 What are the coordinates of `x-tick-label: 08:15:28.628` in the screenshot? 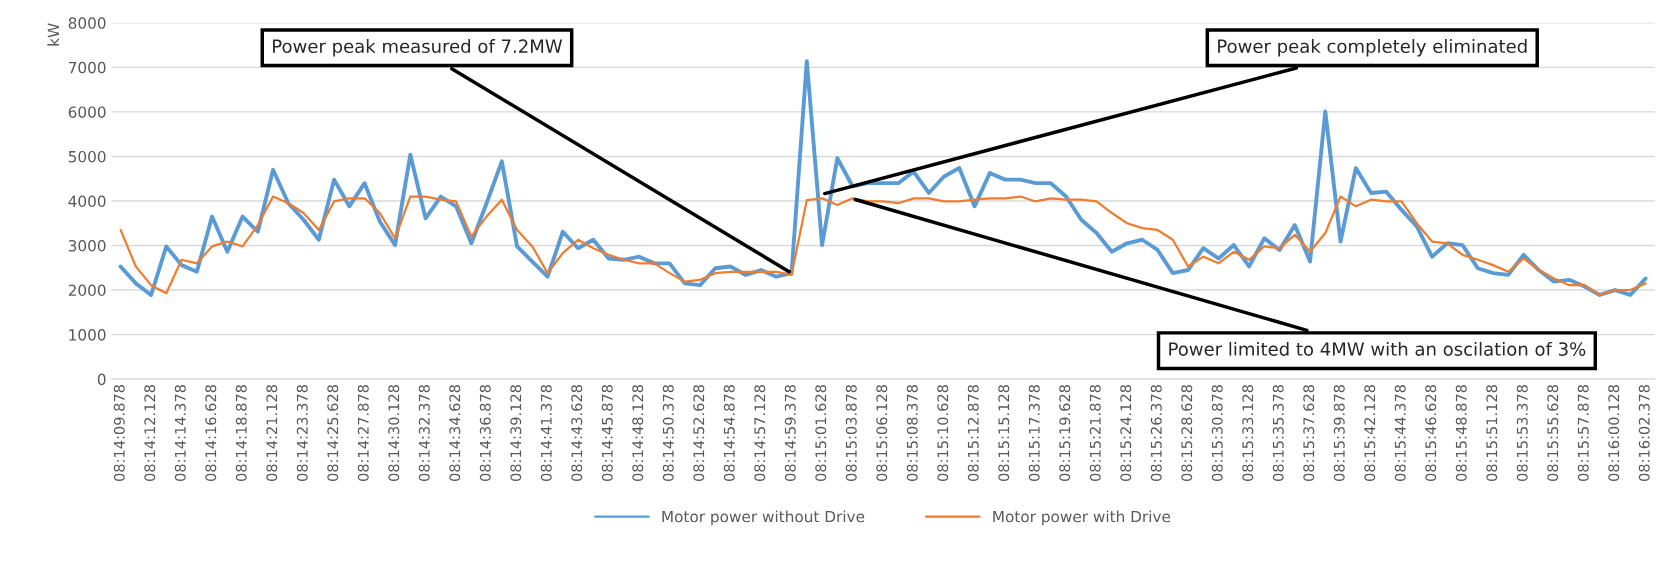 It's located at (1187, 433).